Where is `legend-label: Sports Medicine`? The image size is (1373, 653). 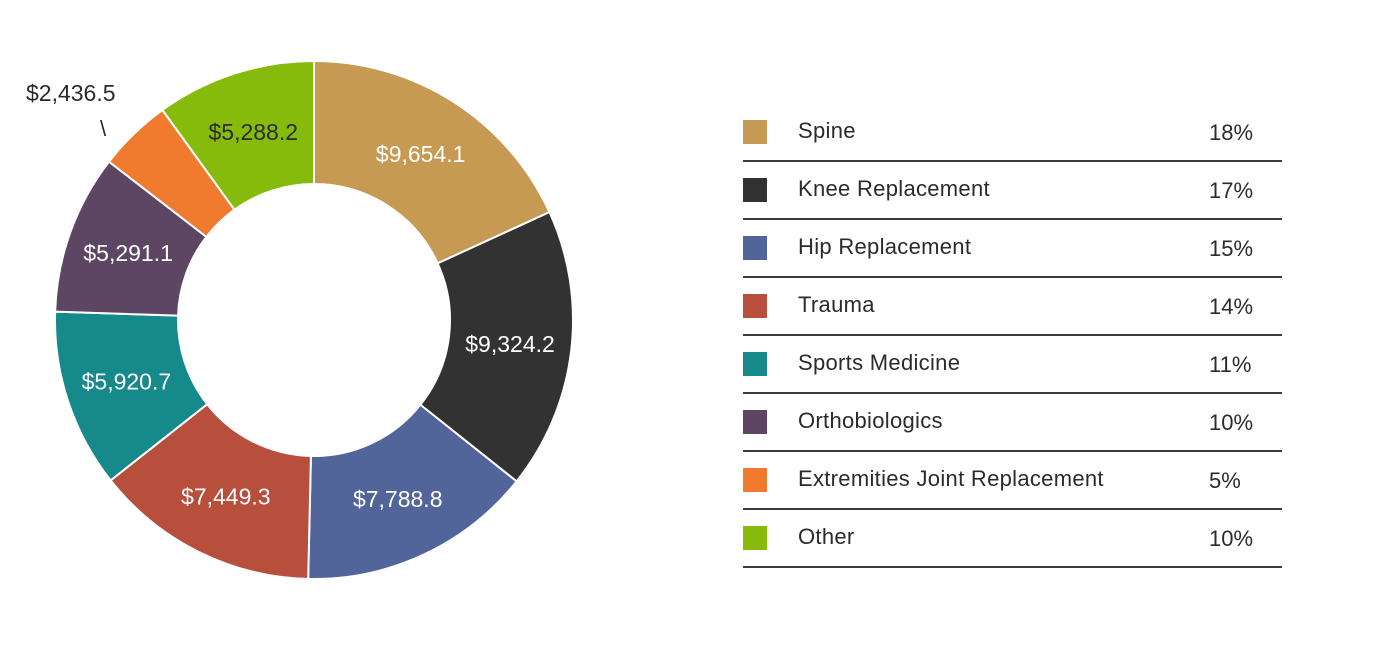 legend-label: Sports Medicine is located at coordinates (879, 362).